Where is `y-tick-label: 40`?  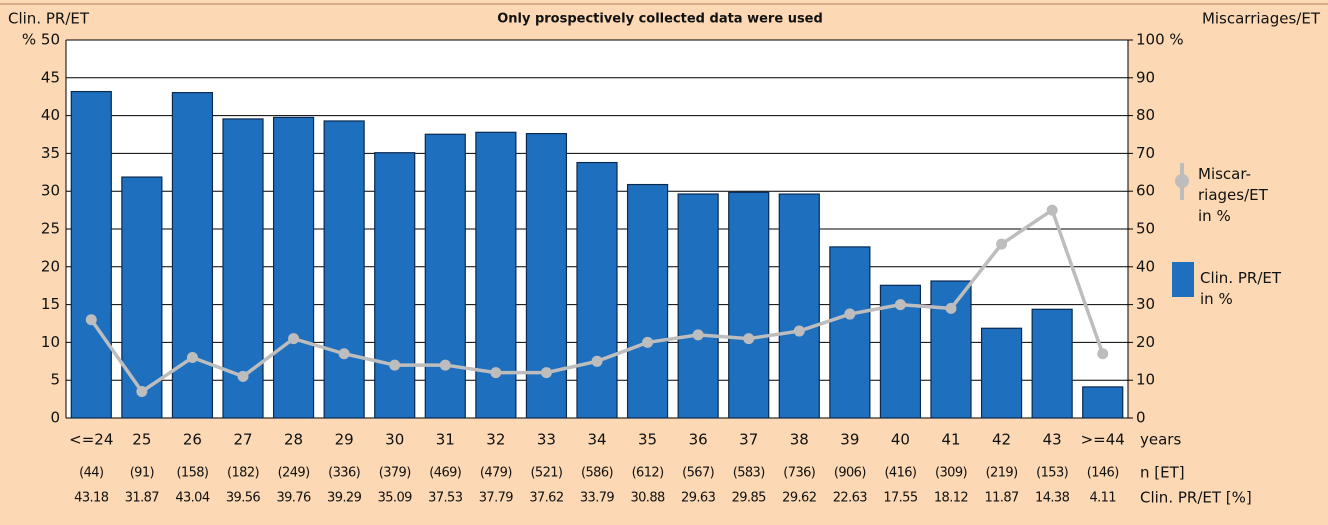 y-tick-label: 40 is located at coordinates (50, 115).